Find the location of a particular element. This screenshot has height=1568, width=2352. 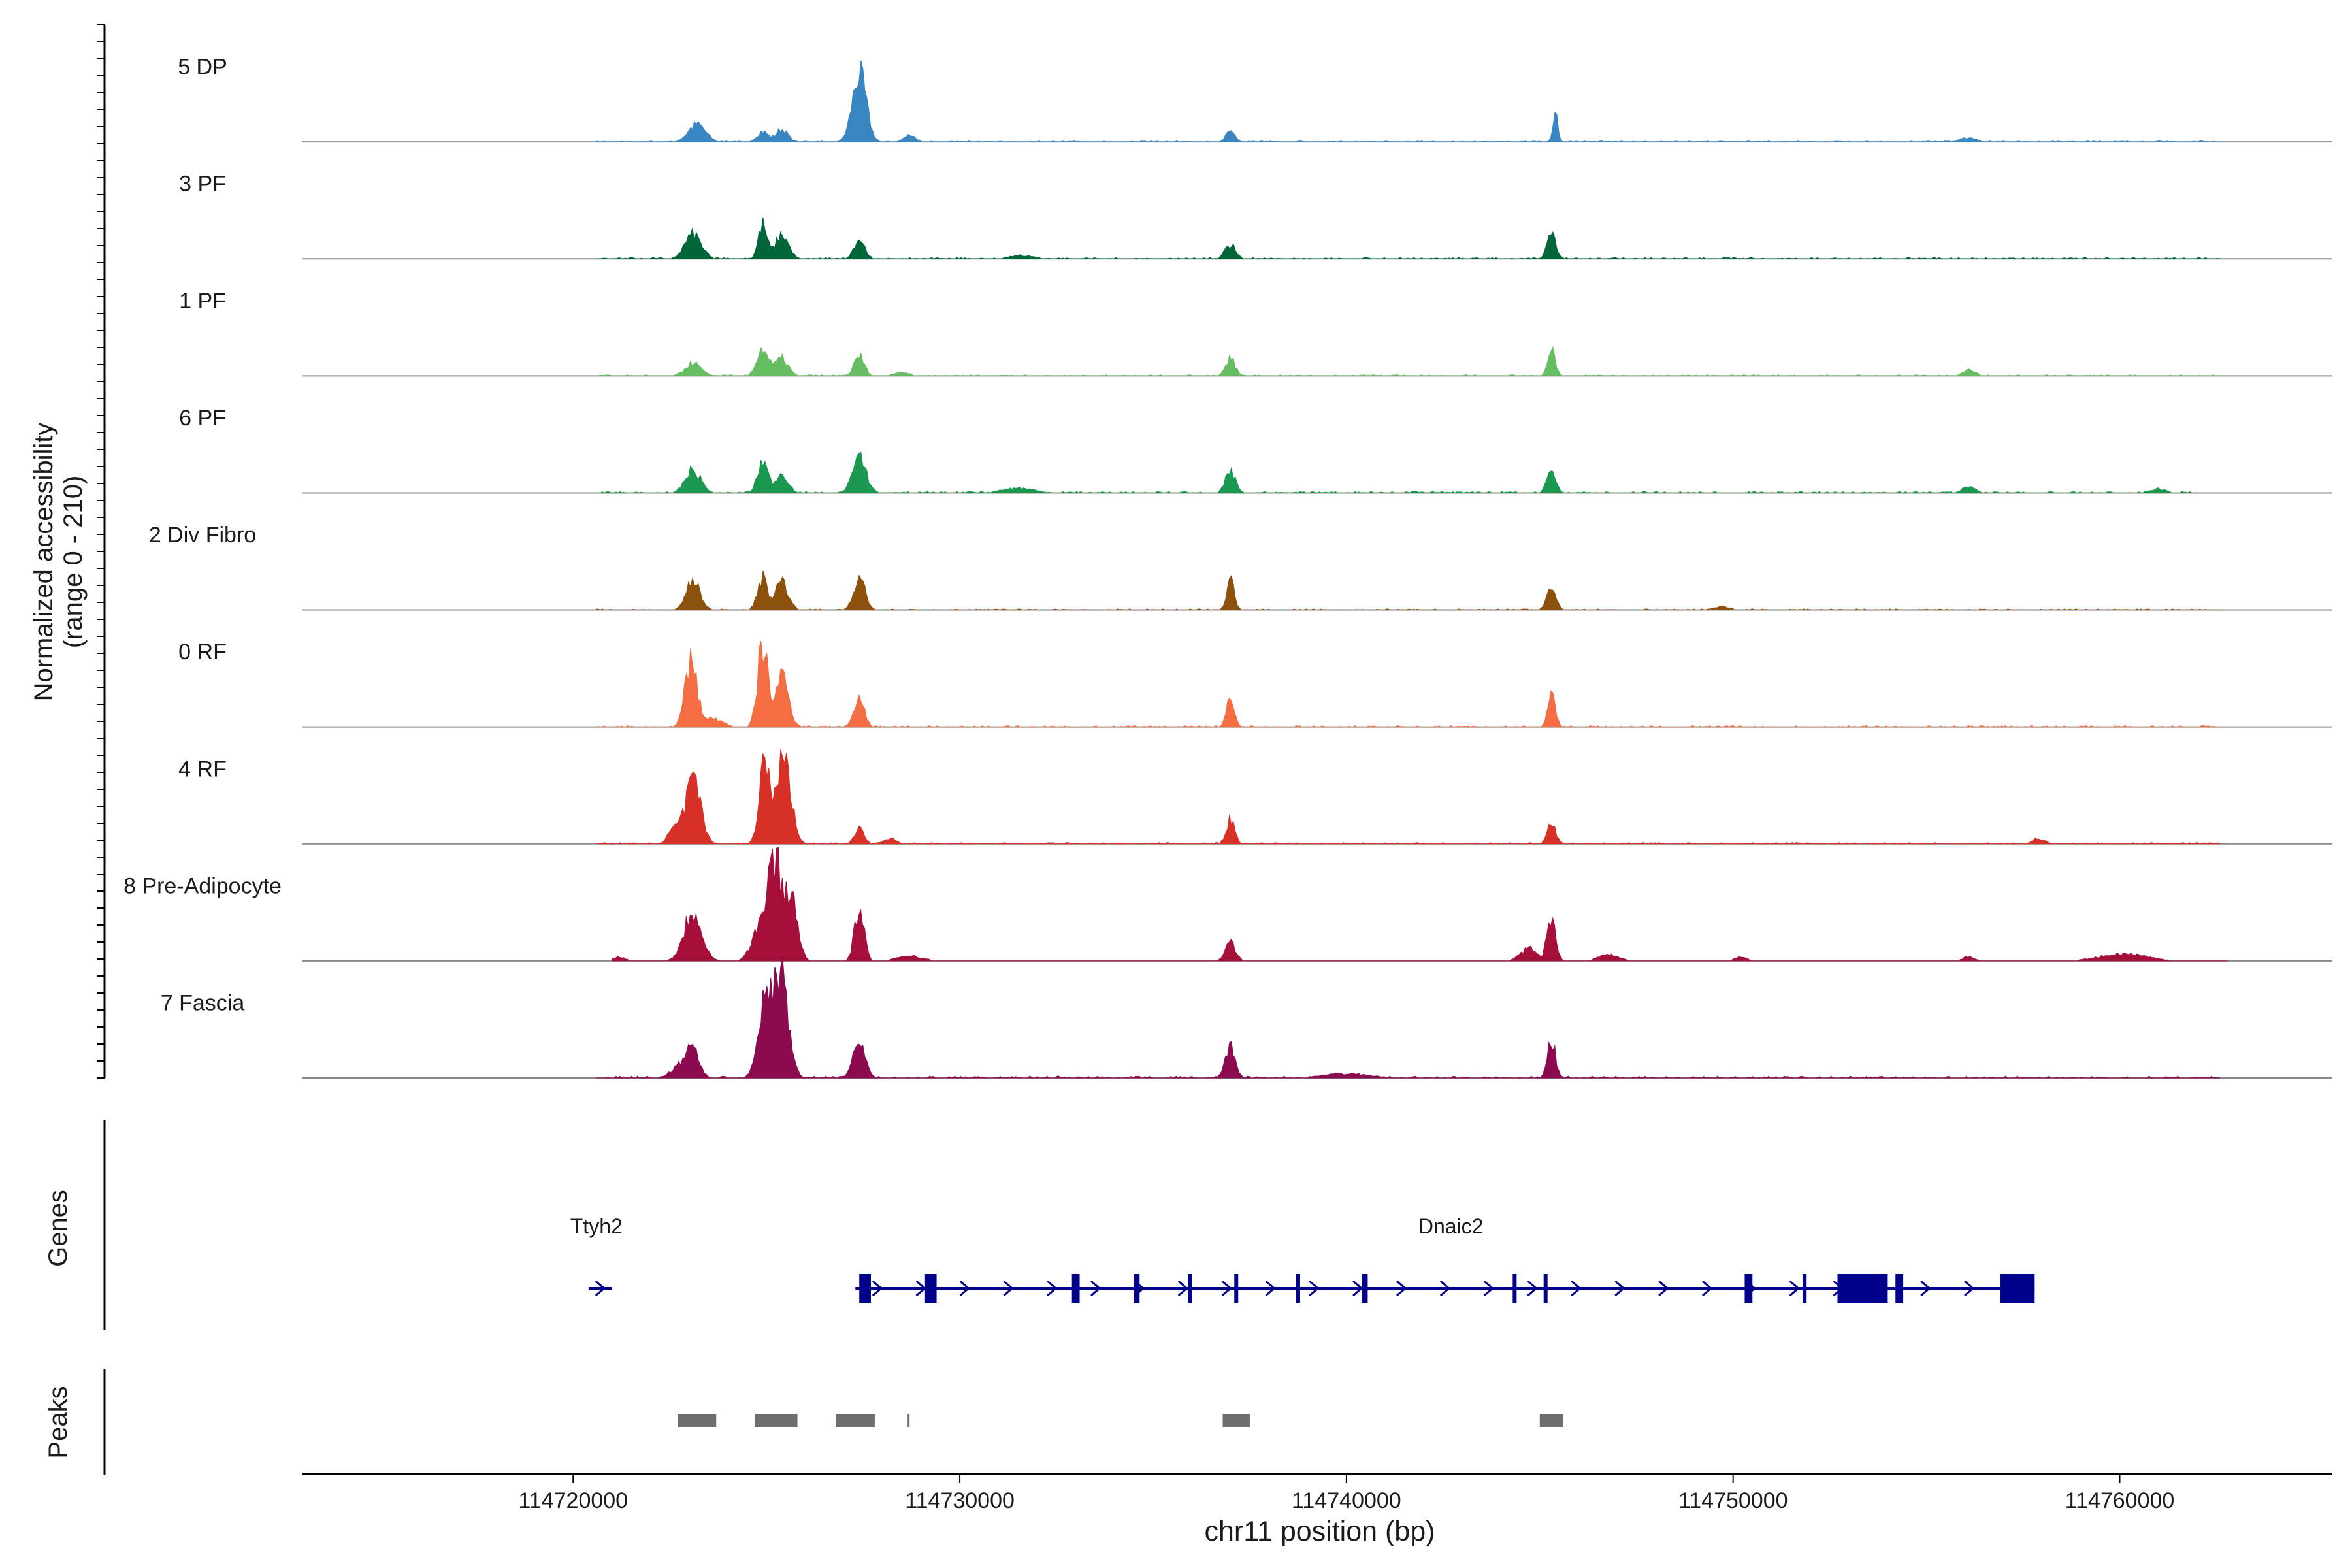

track-4-rf: 4 RF is located at coordinates (1255, 797).